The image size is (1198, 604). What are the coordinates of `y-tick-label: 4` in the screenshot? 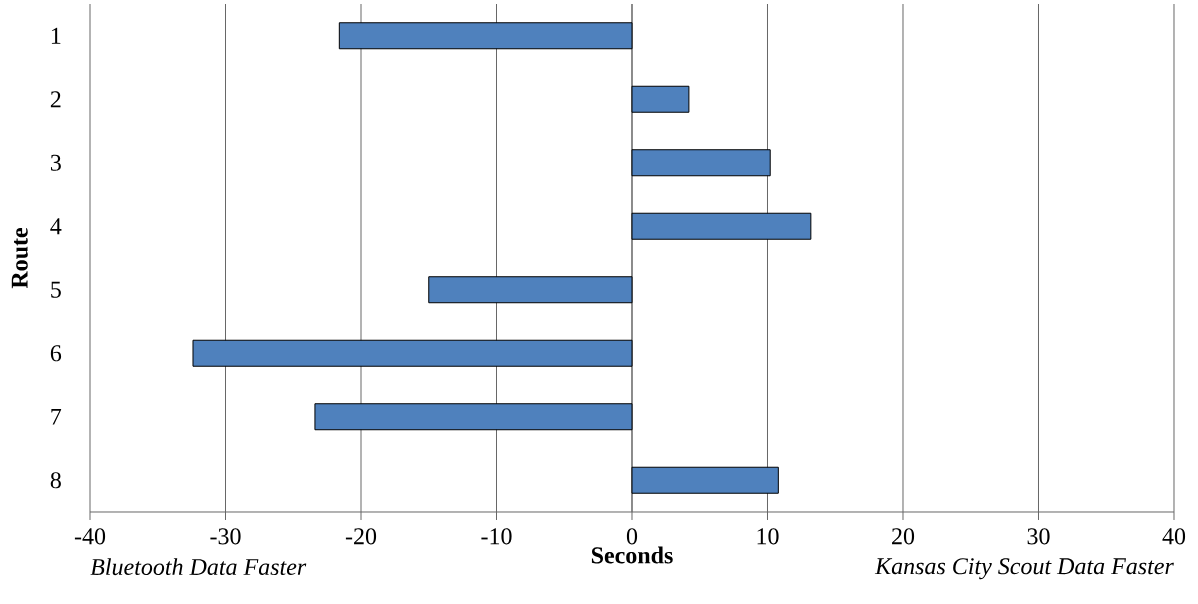 It's located at (56, 226).